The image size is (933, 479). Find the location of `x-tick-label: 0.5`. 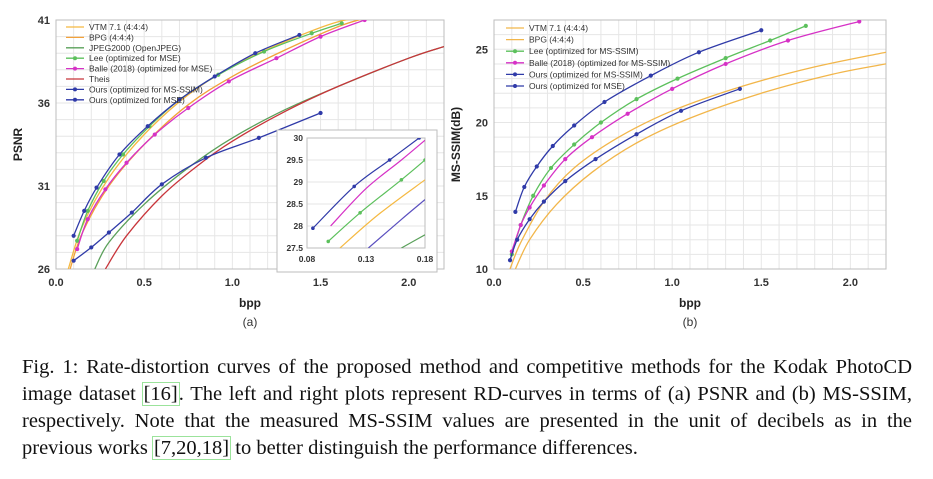

x-tick-label: 0.5 is located at coordinates (144, 283).